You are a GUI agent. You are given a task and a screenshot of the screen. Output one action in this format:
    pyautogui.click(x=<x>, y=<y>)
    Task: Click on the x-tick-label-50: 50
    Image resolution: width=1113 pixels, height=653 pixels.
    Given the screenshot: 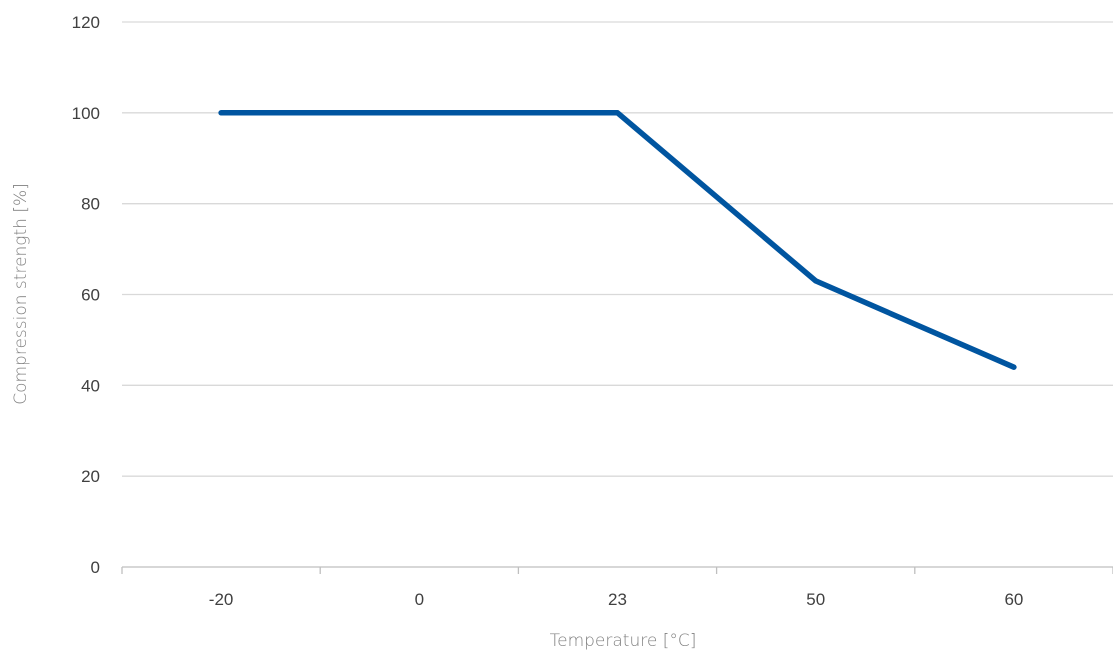 What is the action you would take?
    pyautogui.click(x=815, y=599)
    